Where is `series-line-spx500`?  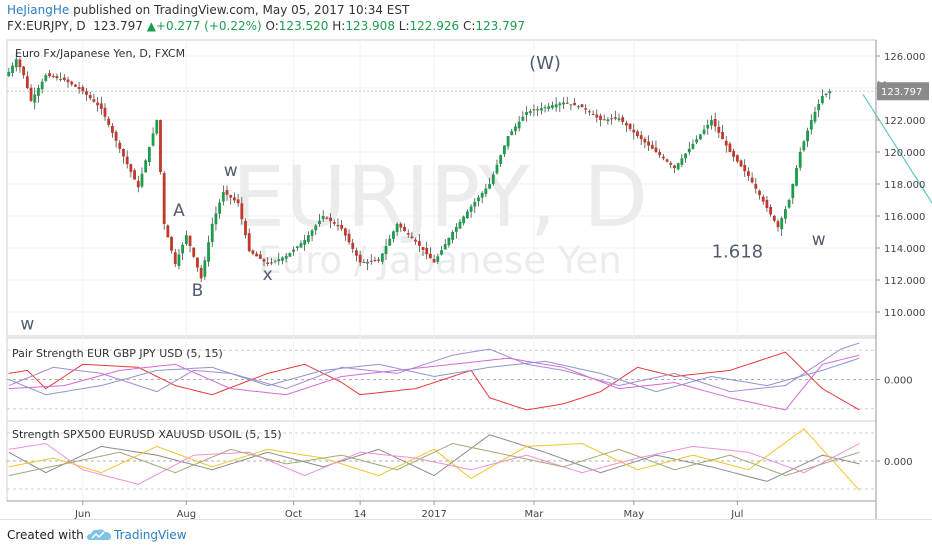 series-line-spx500 is located at coordinates (434, 458).